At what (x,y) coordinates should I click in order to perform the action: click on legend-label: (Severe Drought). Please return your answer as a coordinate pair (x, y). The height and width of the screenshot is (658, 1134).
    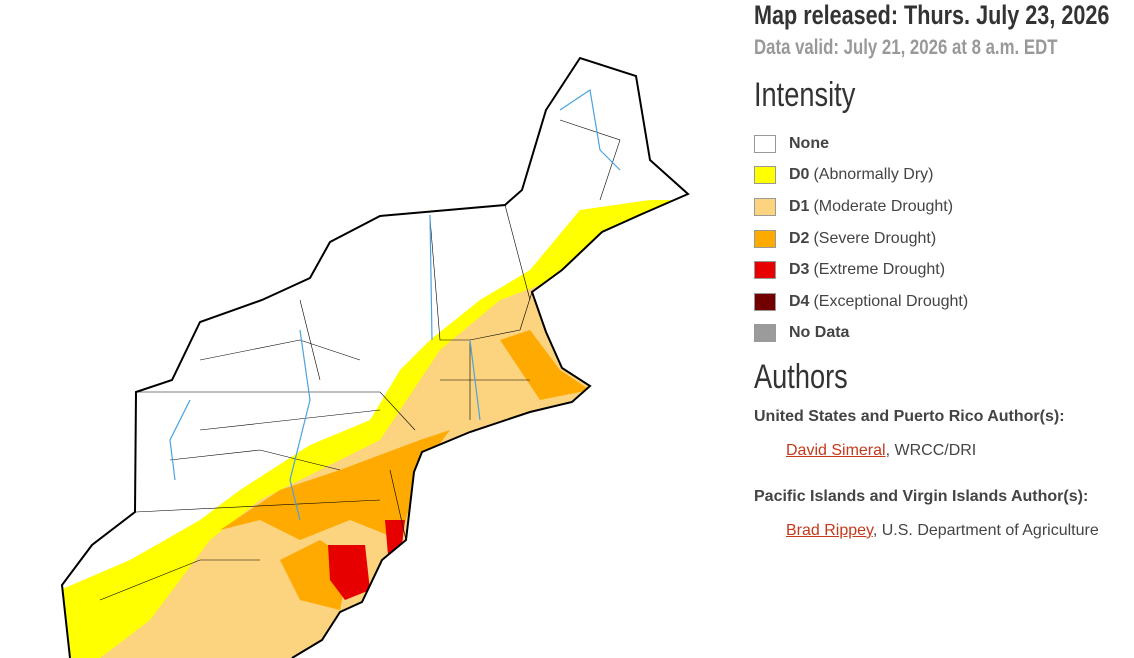
    Looking at the image, I should click on (875, 238).